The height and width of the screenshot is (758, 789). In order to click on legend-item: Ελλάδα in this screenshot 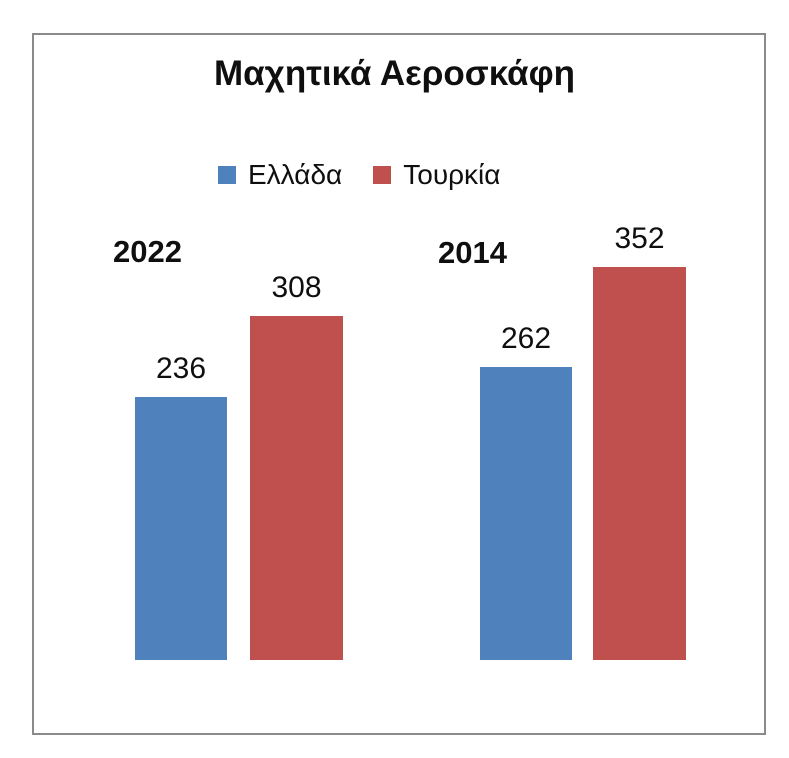, I will do `click(280, 175)`.